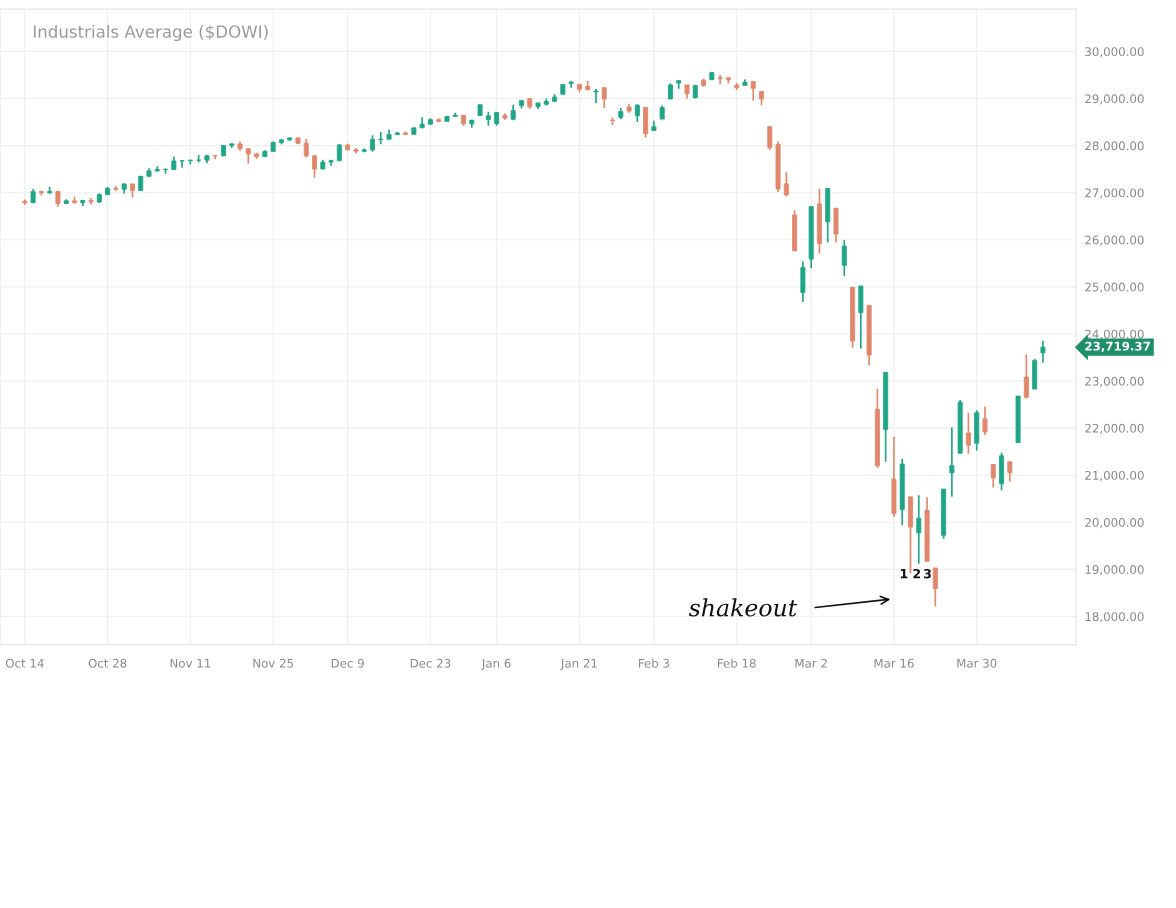 The width and height of the screenshot is (1176, 908). What do you see at coordinates (743, 607) in the screenshot?
I see `annotation: shakeout` at bounding box center [743, 607].